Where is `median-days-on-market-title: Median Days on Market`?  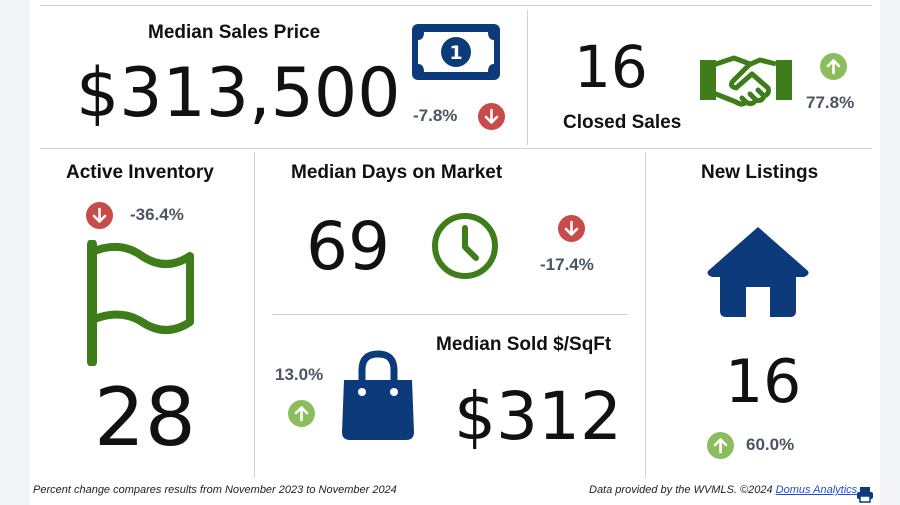
median-days-on-market-title: Median Days on Market is located at coordinates (397, 172).